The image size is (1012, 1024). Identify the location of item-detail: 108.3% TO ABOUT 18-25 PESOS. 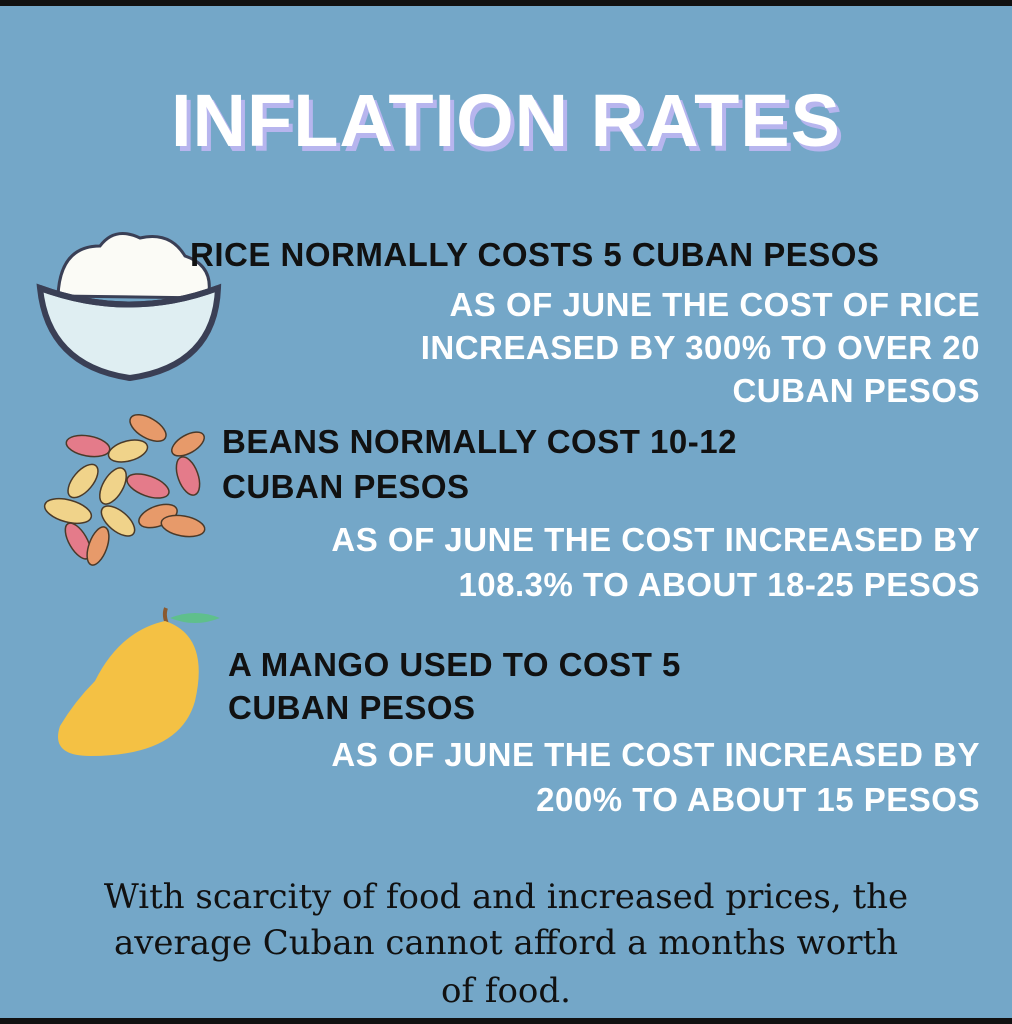
(719, 584).